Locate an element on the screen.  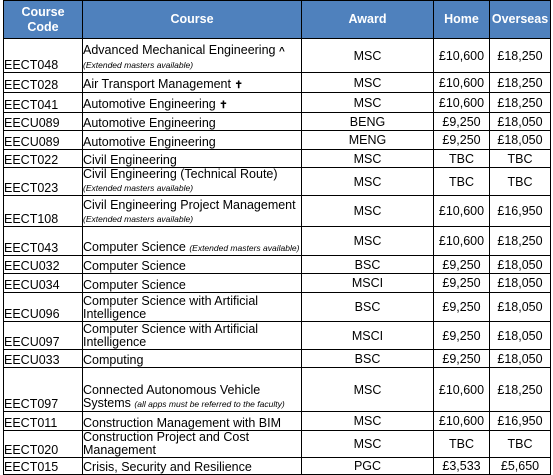
course-name: Construction Project and Cost Management is located at coordinates (166, 443).